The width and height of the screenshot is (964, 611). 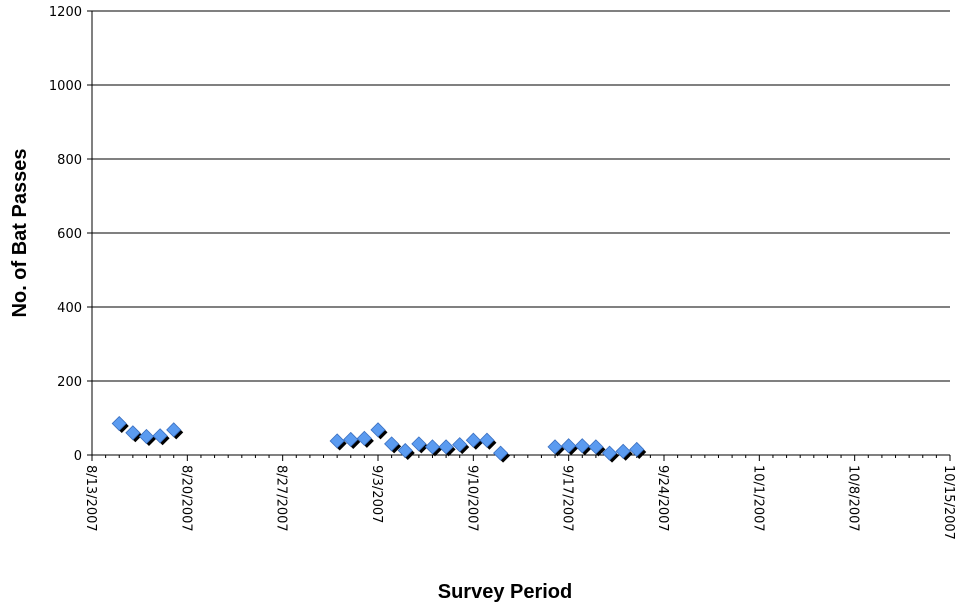 What do you see at coordinates (69, 308) in the screenshot?
I see `y-tick-label: 400` at bounding box center [69, 308].